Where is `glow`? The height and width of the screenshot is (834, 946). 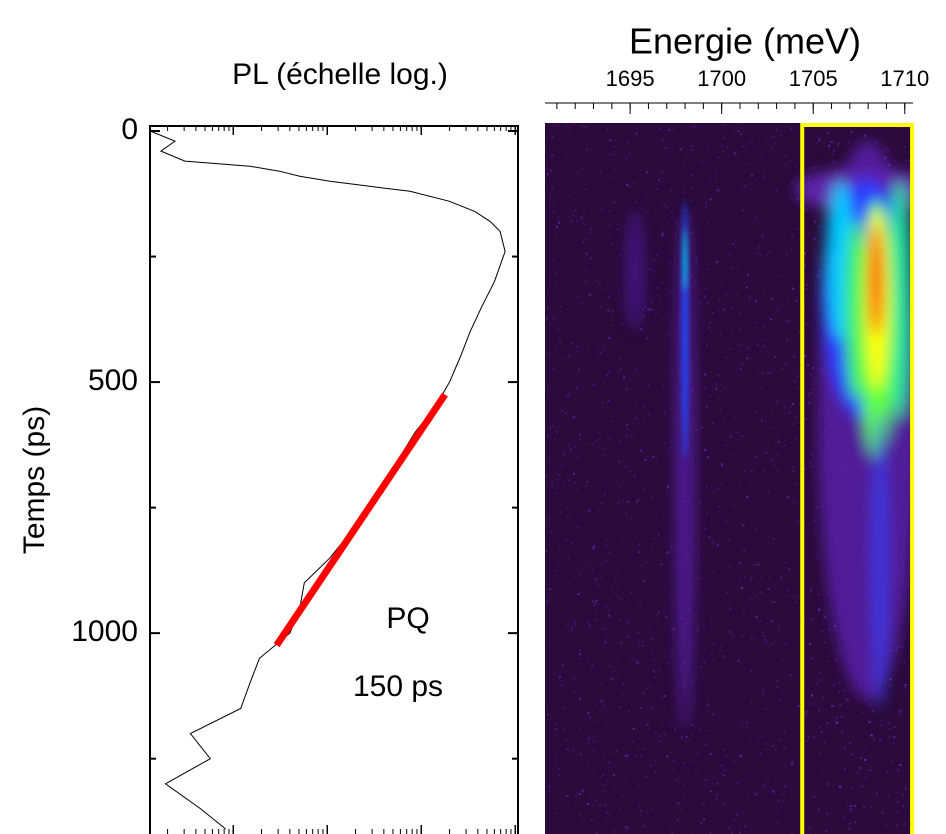
glow is located at coordinates (876, 280).